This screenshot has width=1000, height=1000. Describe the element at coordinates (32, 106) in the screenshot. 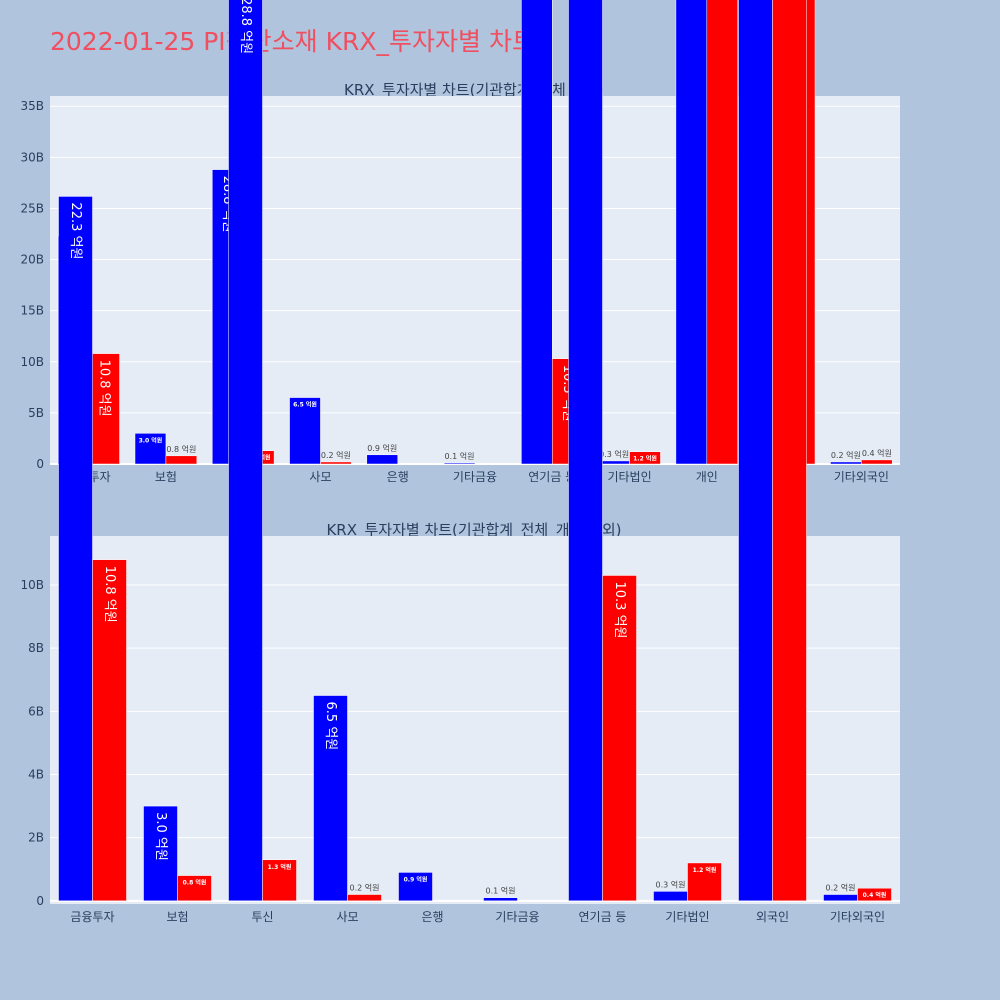

I see `y-tick-label: 35B` at that location.